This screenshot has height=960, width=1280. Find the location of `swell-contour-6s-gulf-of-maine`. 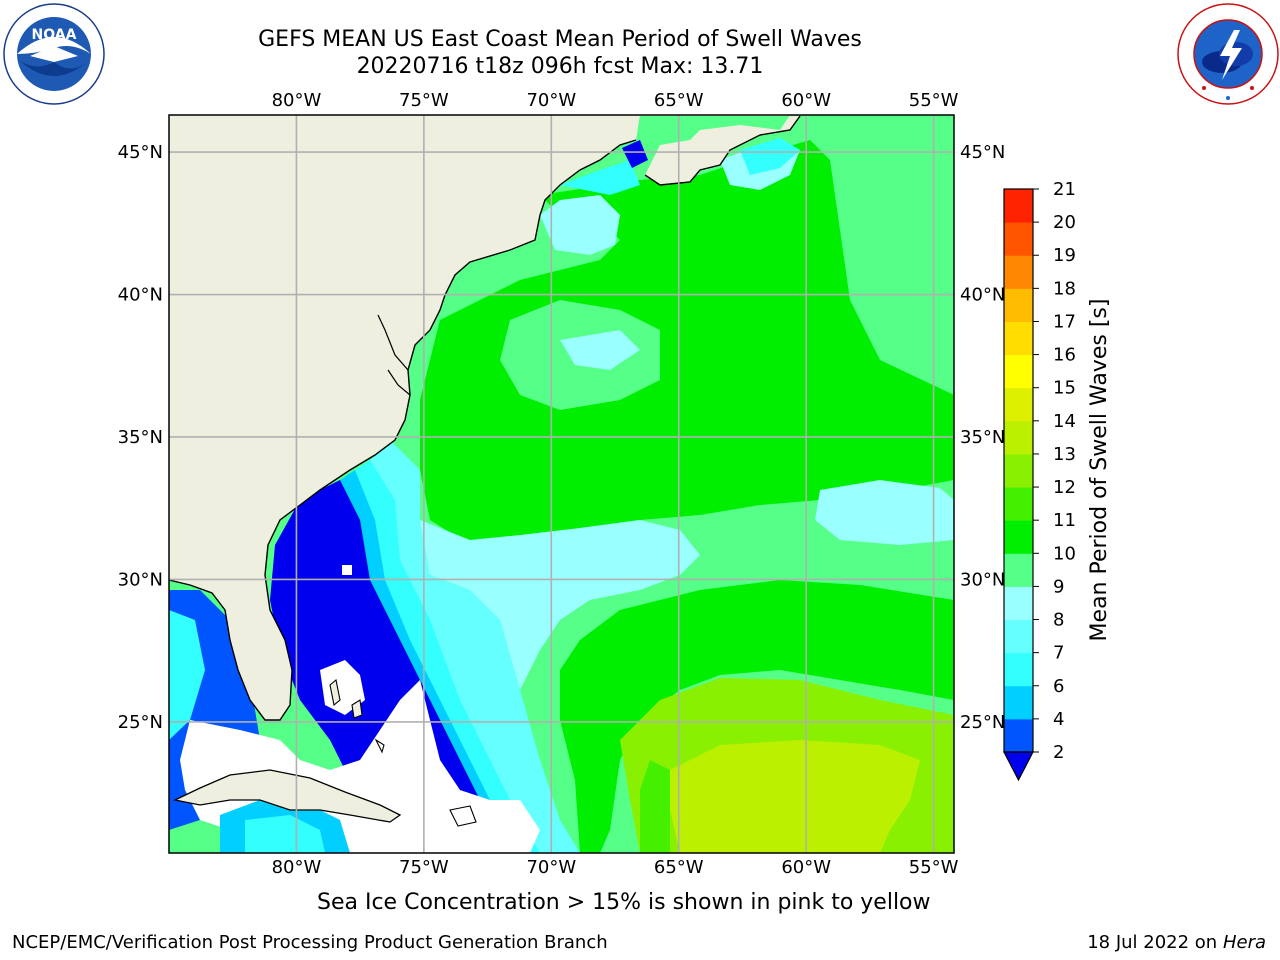

swell-contour-6s-gulf-of-maine is located at coordinates (600, 177).